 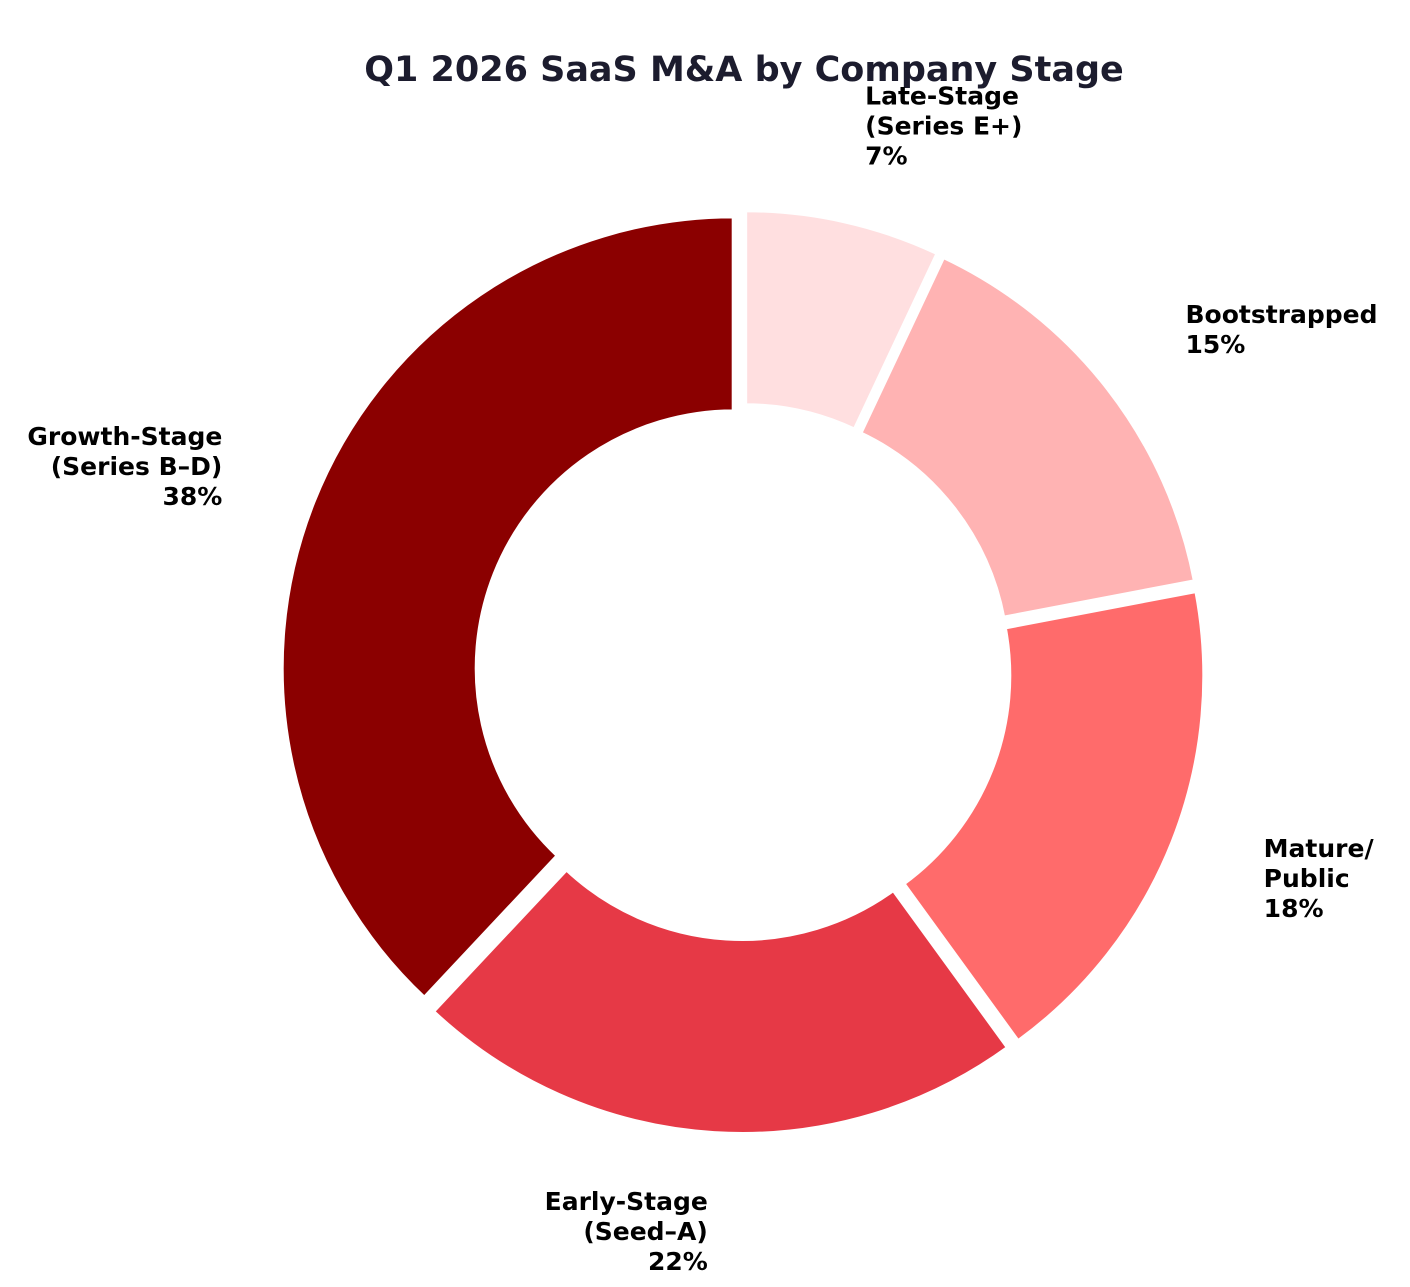 I want to click on slice-label-3: Early-Stage (Seed–A) 22%, so click(x=626, y=1231).